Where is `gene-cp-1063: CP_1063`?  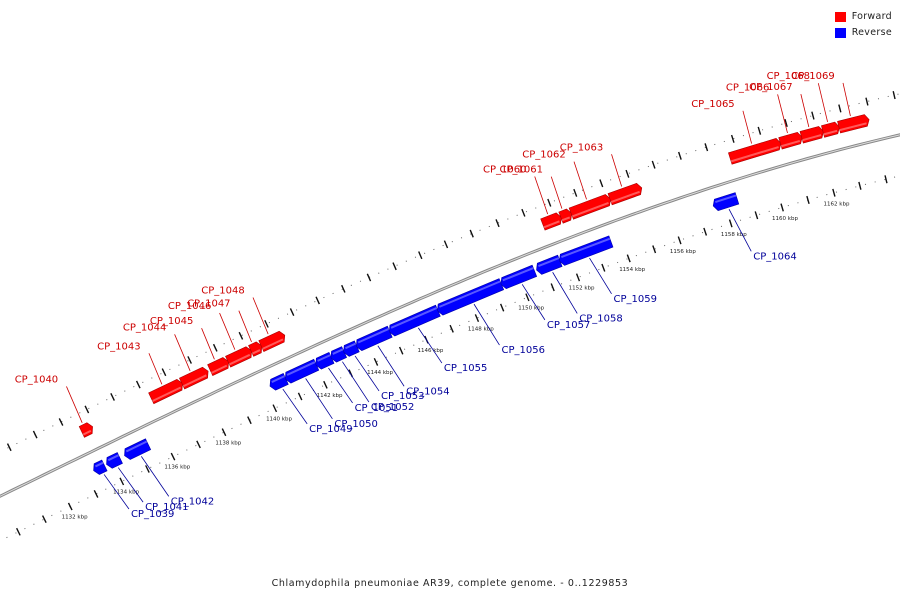 gene-cp-1063: CP_1063 is located at coordinates (601, 174).